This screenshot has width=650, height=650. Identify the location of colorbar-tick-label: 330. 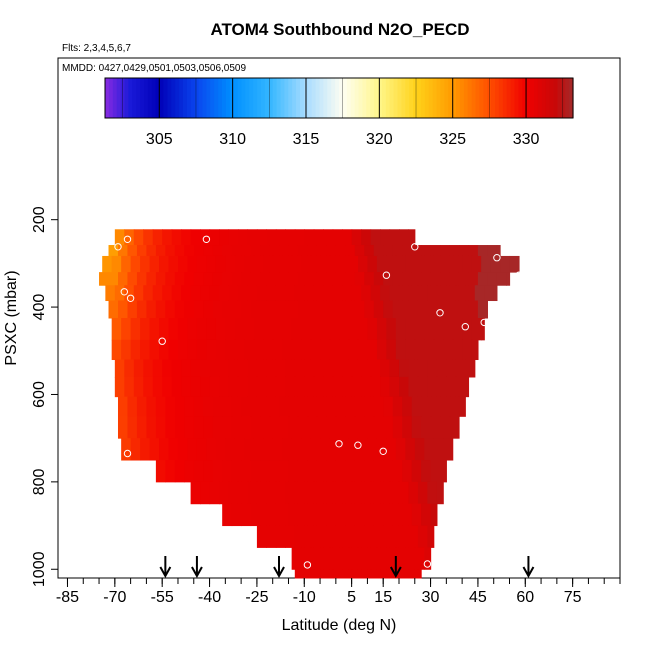
(526, 139).